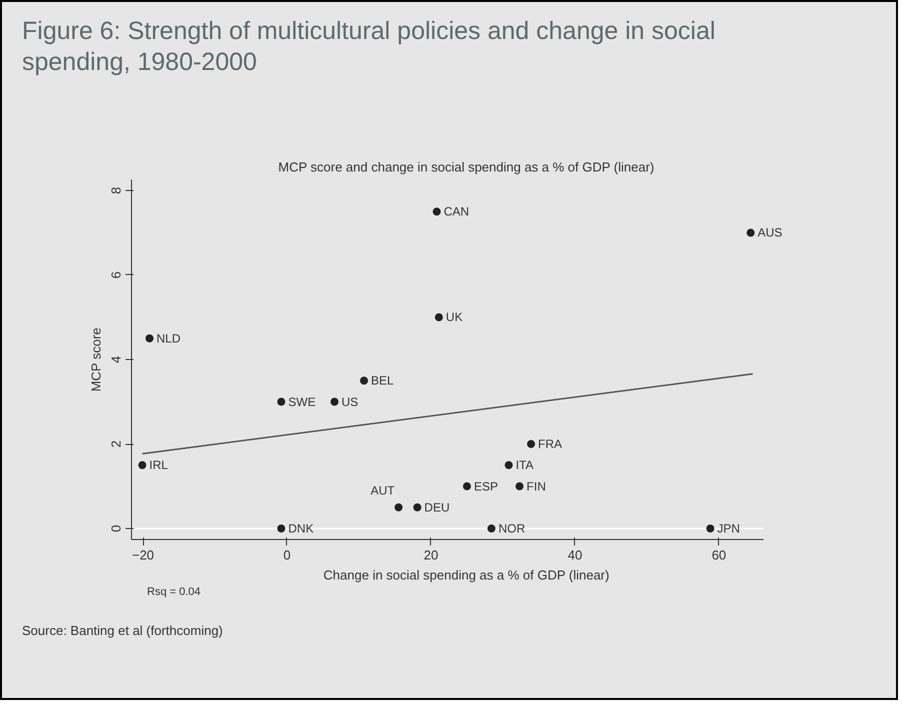 This screenshot has width=902, height=704. Describe the element at coordinates (512, 528) in the screenshot. I see `data-label: NOR` at that location.